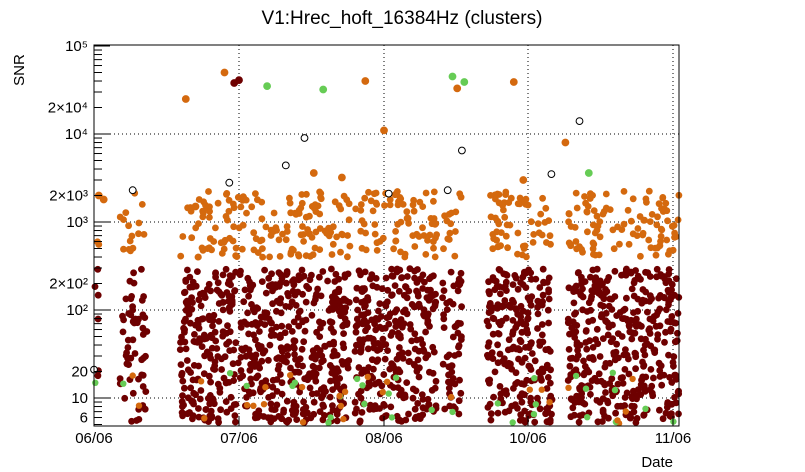 Image resolution: width=805 pixels, height=472 pixels. Describe the element at coordinates (94, 438) in the screenshot. I see `x-tick-label-0: 06/06` at that location.